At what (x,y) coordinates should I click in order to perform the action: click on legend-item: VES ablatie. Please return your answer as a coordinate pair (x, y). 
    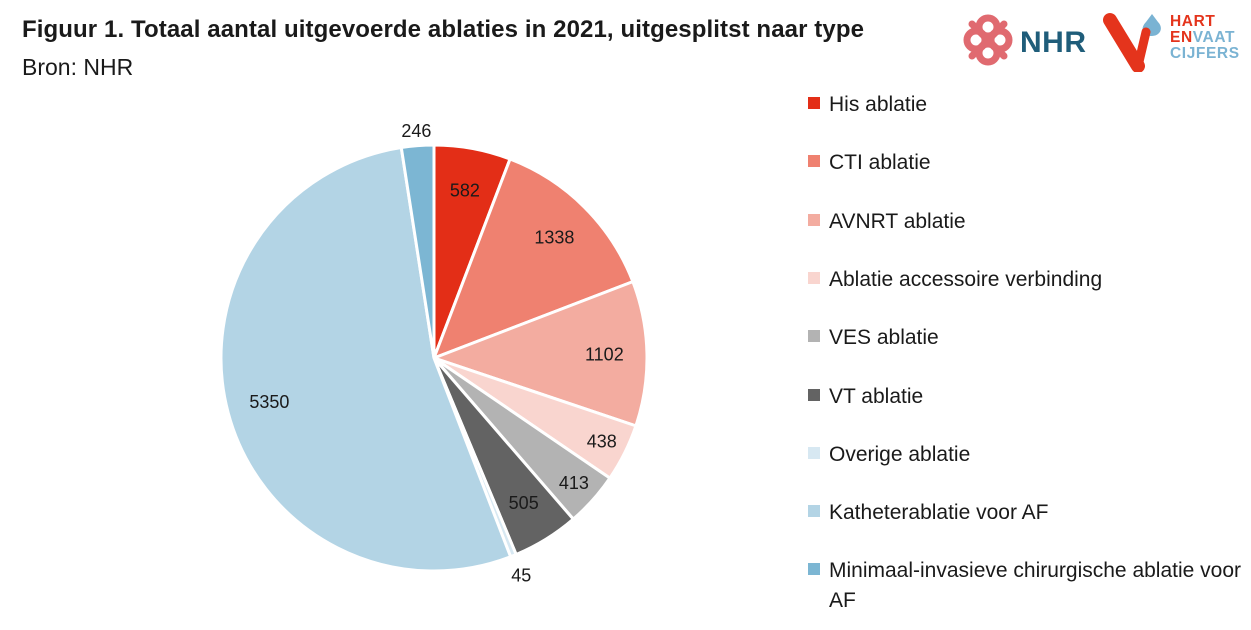
    Looking at the image, I should click on (1028, 338).